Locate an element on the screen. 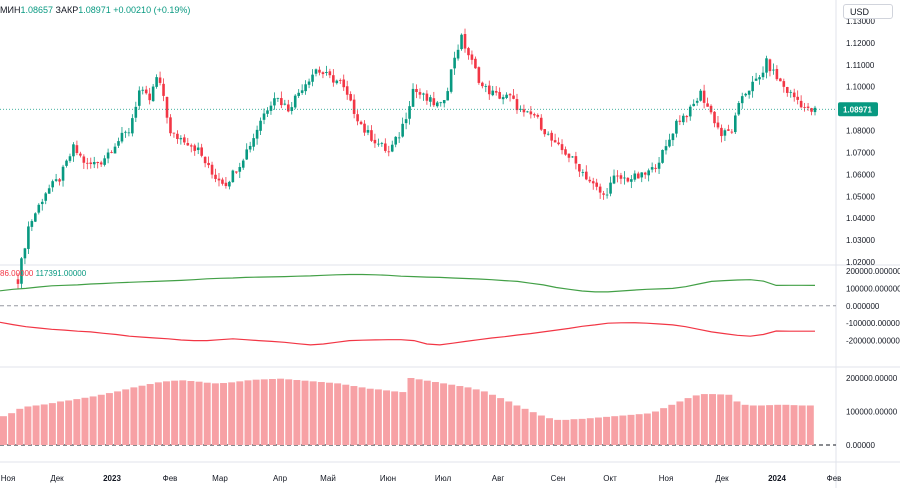  red-series-line is located at coordinates (407, 333).